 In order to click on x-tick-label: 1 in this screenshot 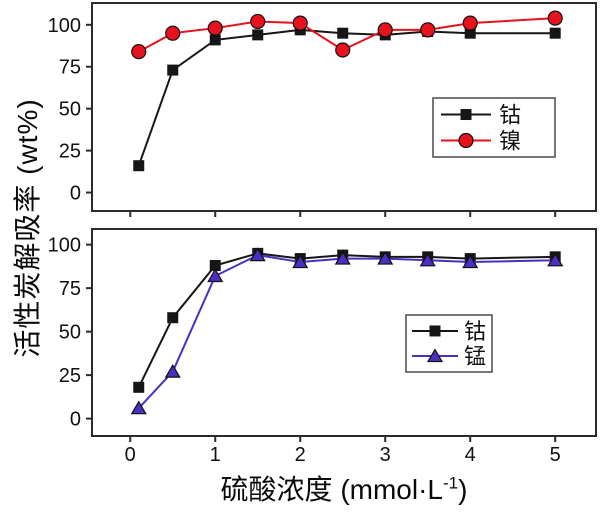, I will do `click(215, 455)`.